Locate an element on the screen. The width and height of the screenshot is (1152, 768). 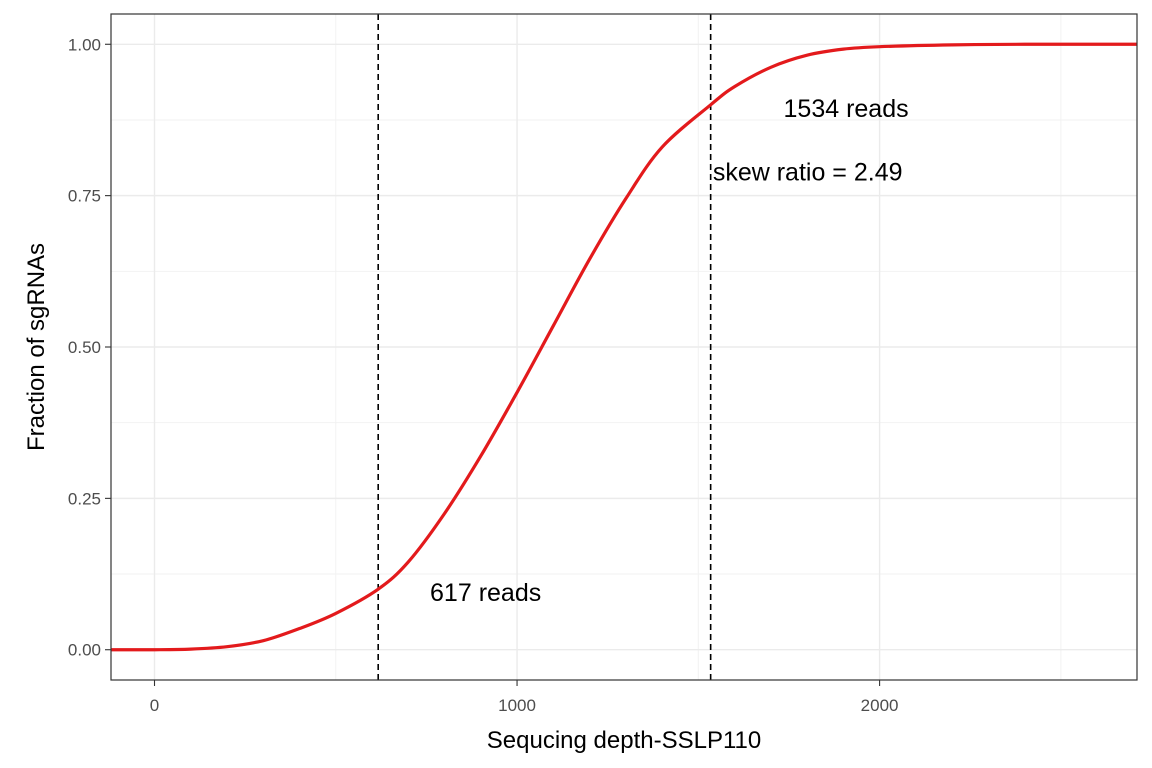
x-tick-label: 2000 is located at coordinates (880, 705).